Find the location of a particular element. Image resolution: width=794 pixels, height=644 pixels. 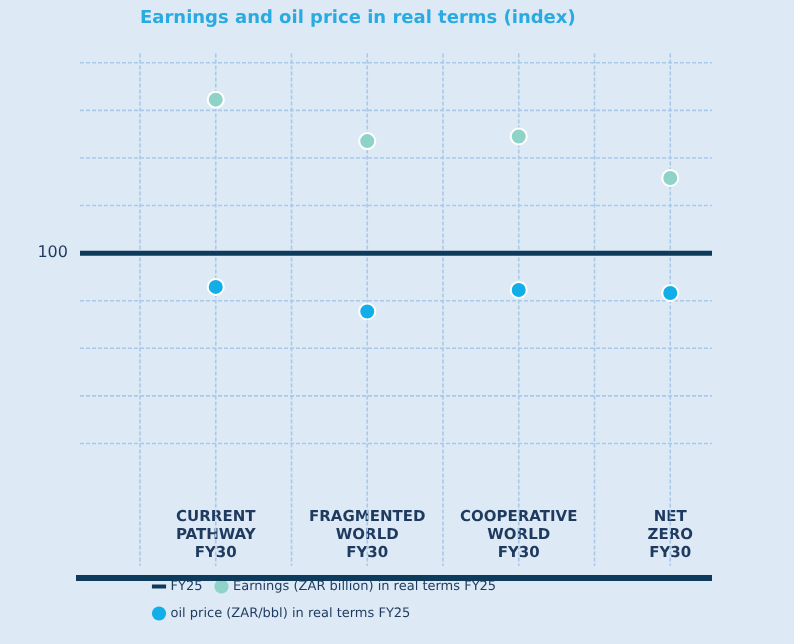

text: 100 is located at coordinates (52, 252).